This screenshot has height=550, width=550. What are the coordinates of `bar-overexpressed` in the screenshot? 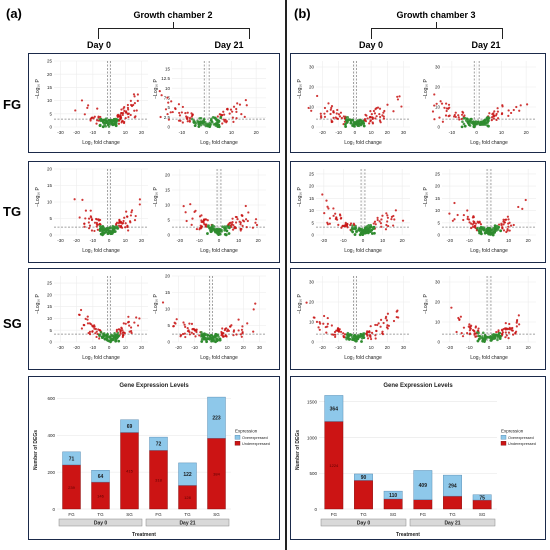 It's located at (129, 426).